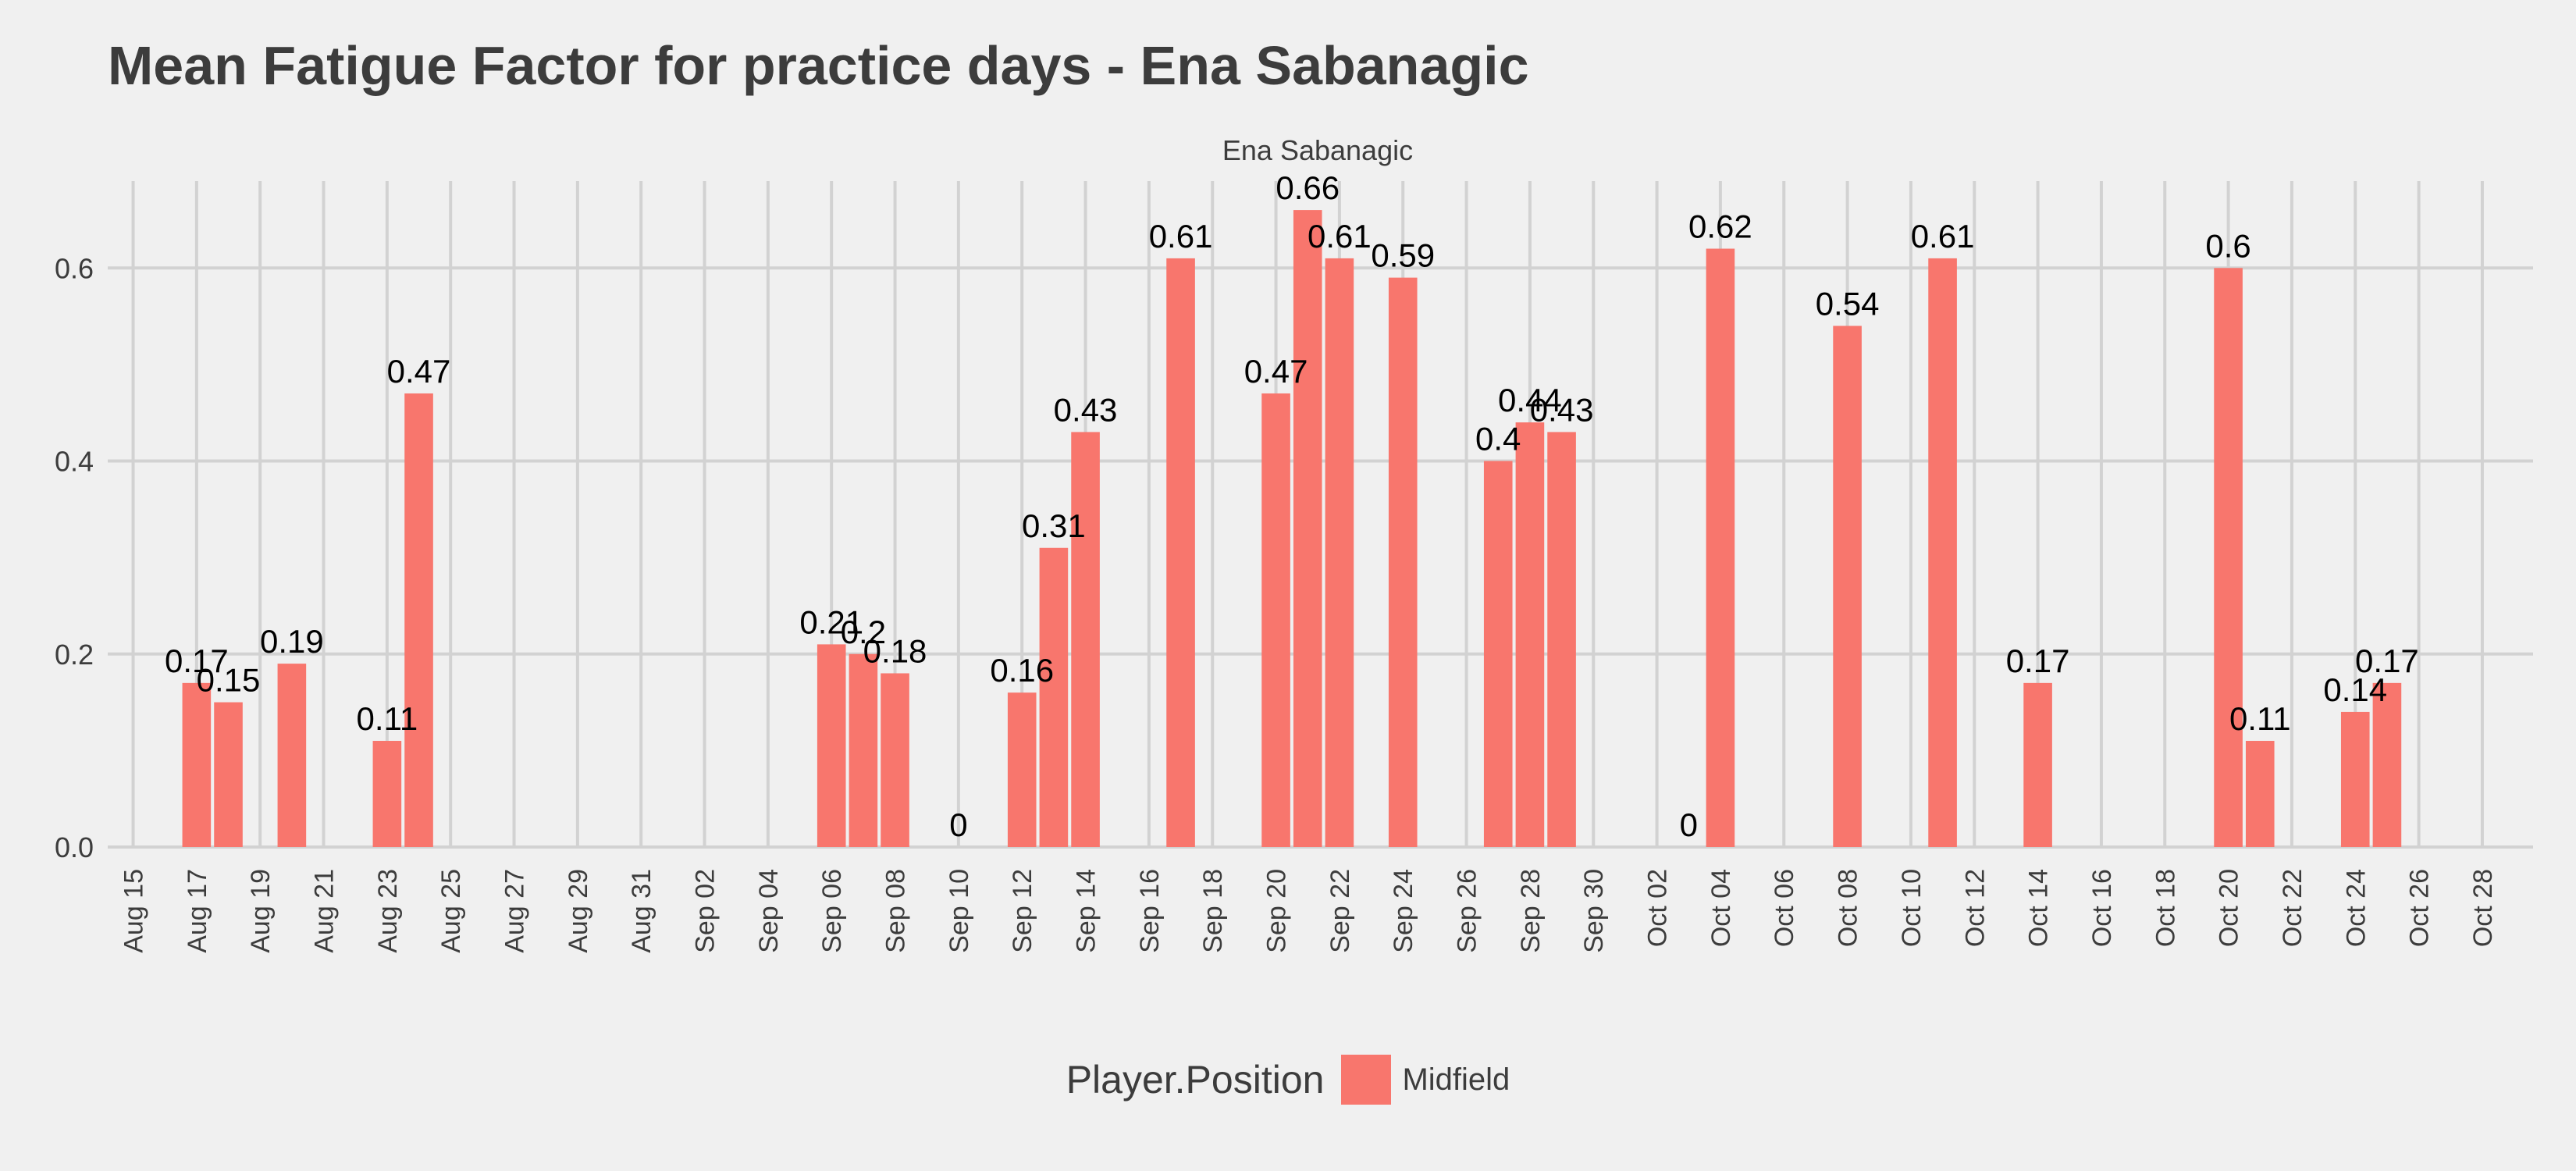 This screenshot has width=2576, height=1171. What do you see at coordinates (1531, 911) in the screenshot?
I see `x-tick-label: Sep 28` at bounding box center [1531, 911].